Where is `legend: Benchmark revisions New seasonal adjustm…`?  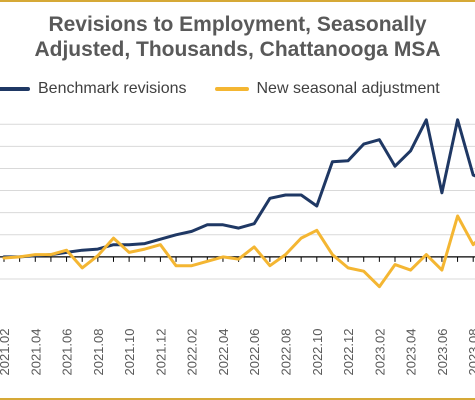 legend: Benchmark revisions New seasonal adjustm… is located at coordinates (220, 89).